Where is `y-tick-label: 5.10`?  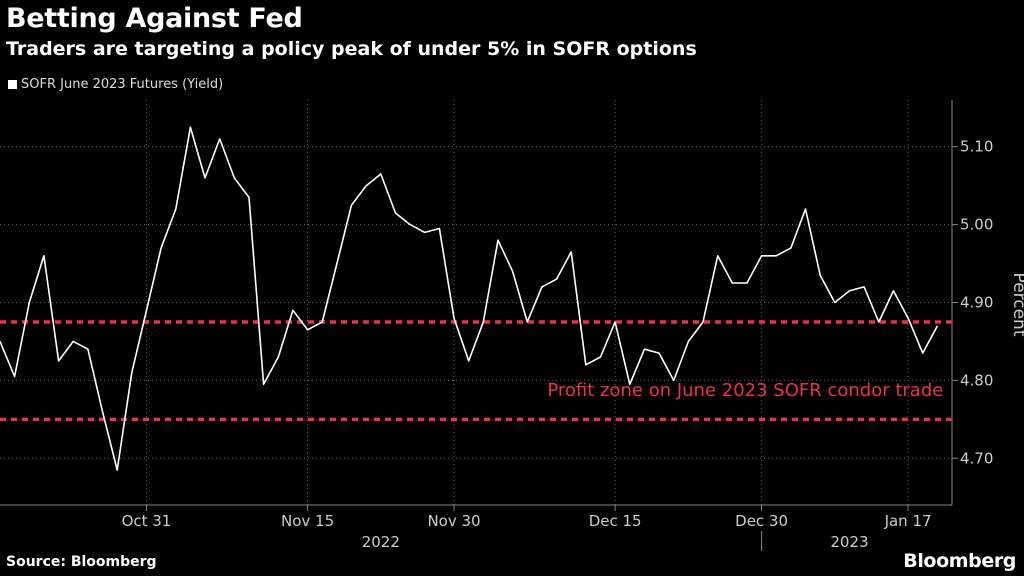 y-tick-label: 5.10 is located at coordinates (976, 147).